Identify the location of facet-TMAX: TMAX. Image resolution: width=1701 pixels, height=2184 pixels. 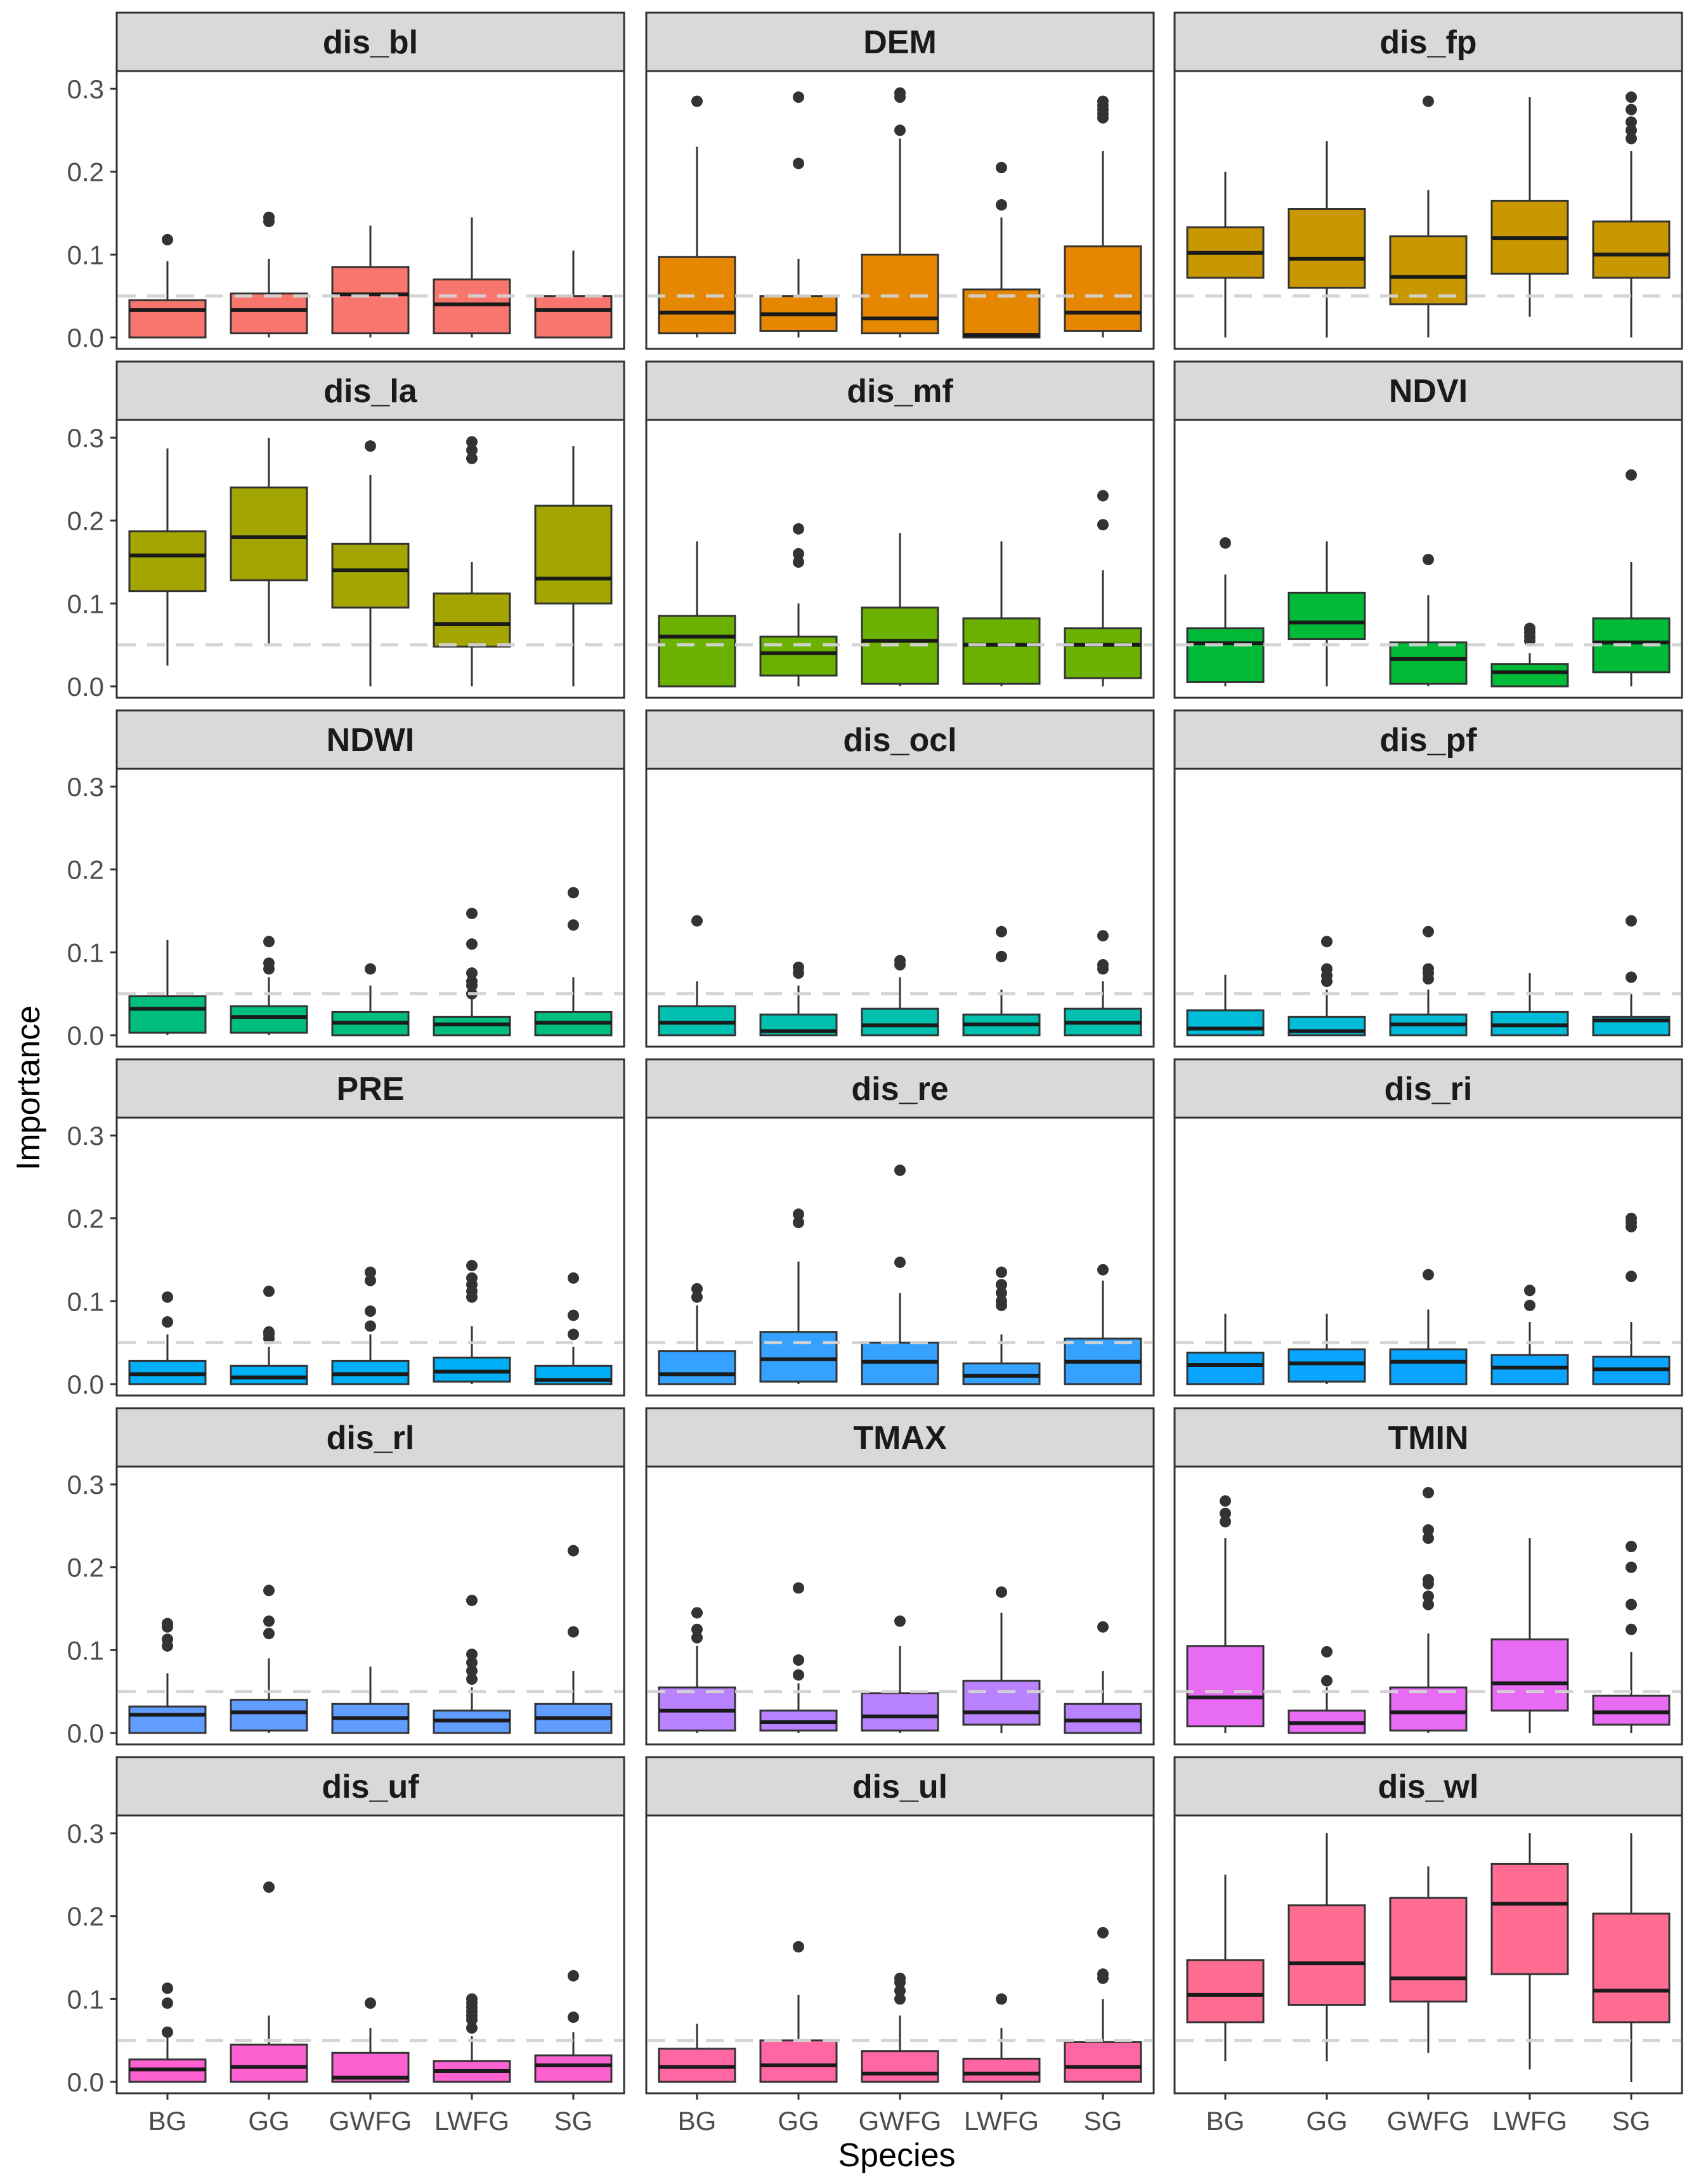
(900, 1576).